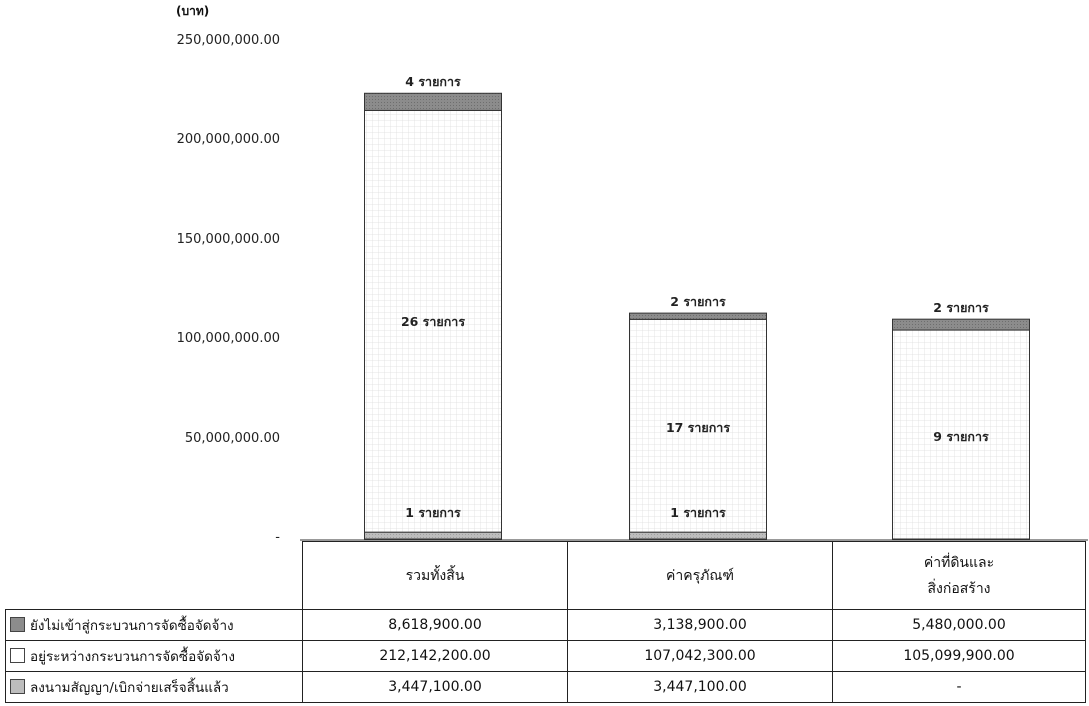  I want to click on legend-series-name: ลงนามสัญญา/เบิกจ่ายเสร็จสิ้นแล้ว, so click(129, 688).